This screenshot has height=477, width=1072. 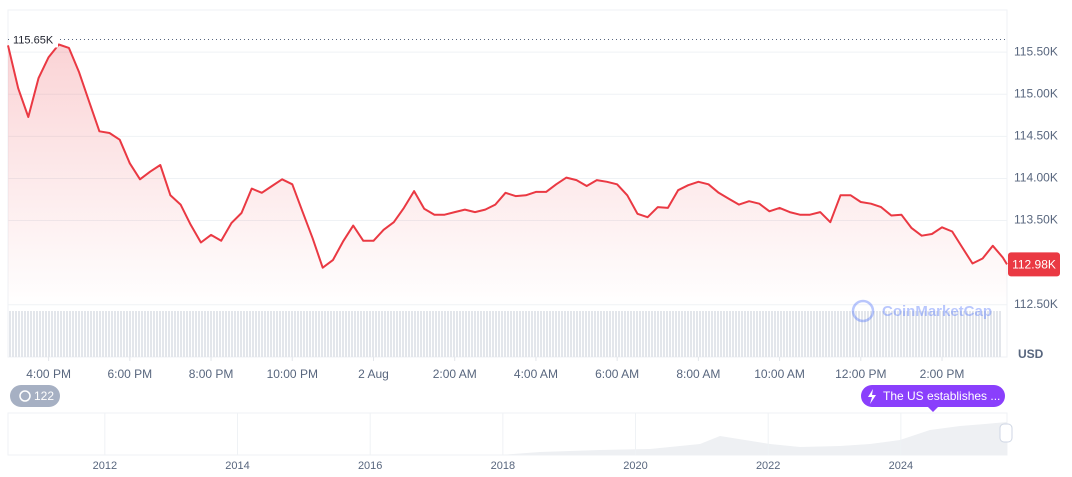 I want to click on navigator-tick-label: 2020, so click(x=635, y=466).